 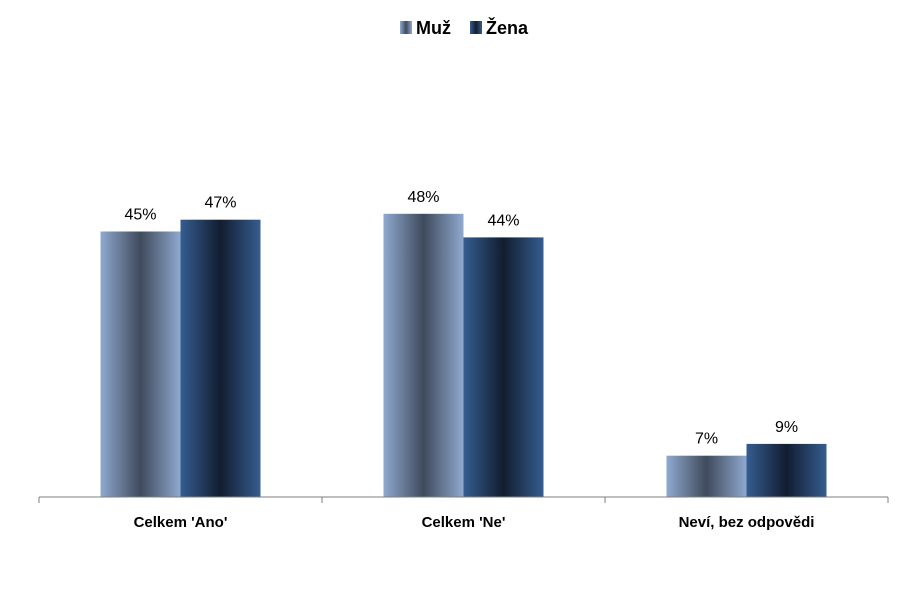 I want to click on data-label: 9%, so click(x=786, y=427).